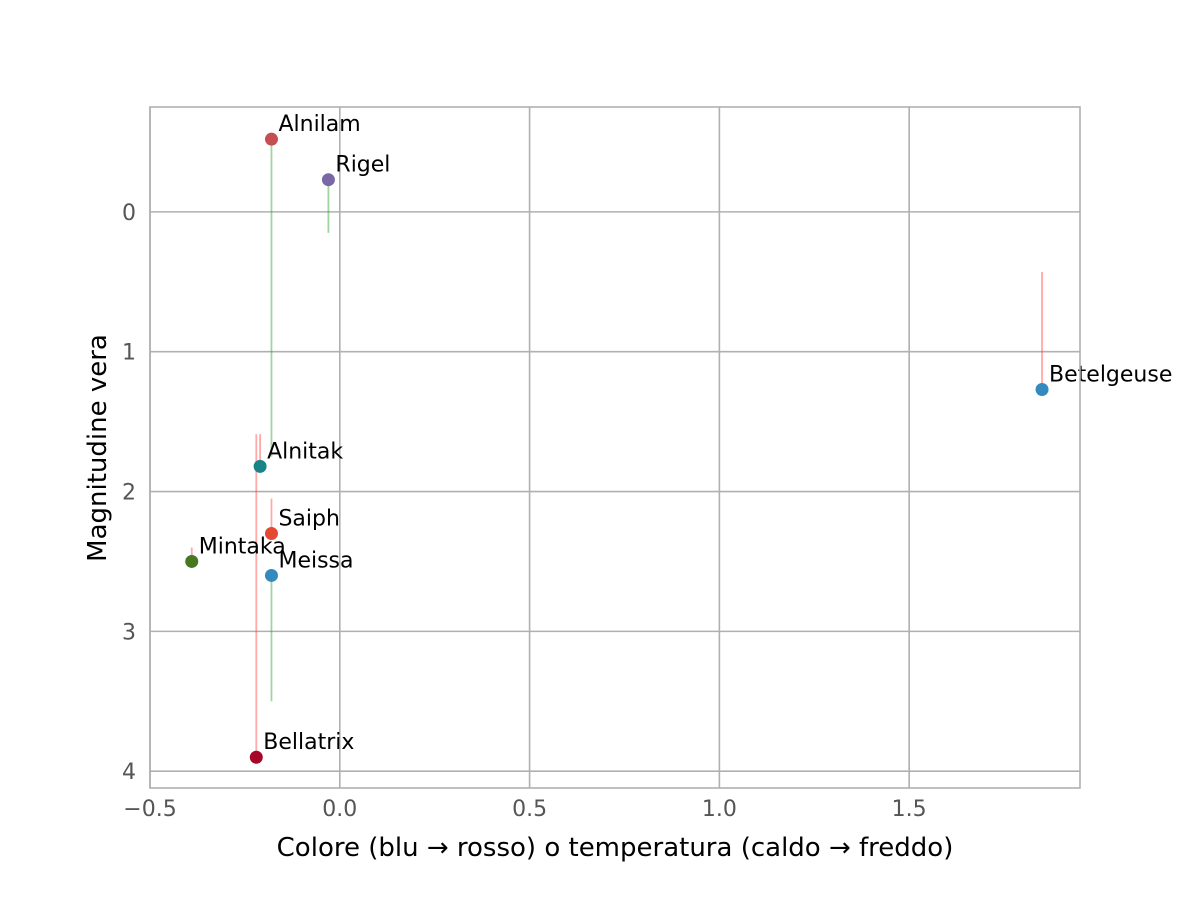 The width and height of the screenshot is (1200, 900). Describe the element at coordinates (98, 448) in the screenshot. I see `y-axis-label: Magnitudine vera` at that location.